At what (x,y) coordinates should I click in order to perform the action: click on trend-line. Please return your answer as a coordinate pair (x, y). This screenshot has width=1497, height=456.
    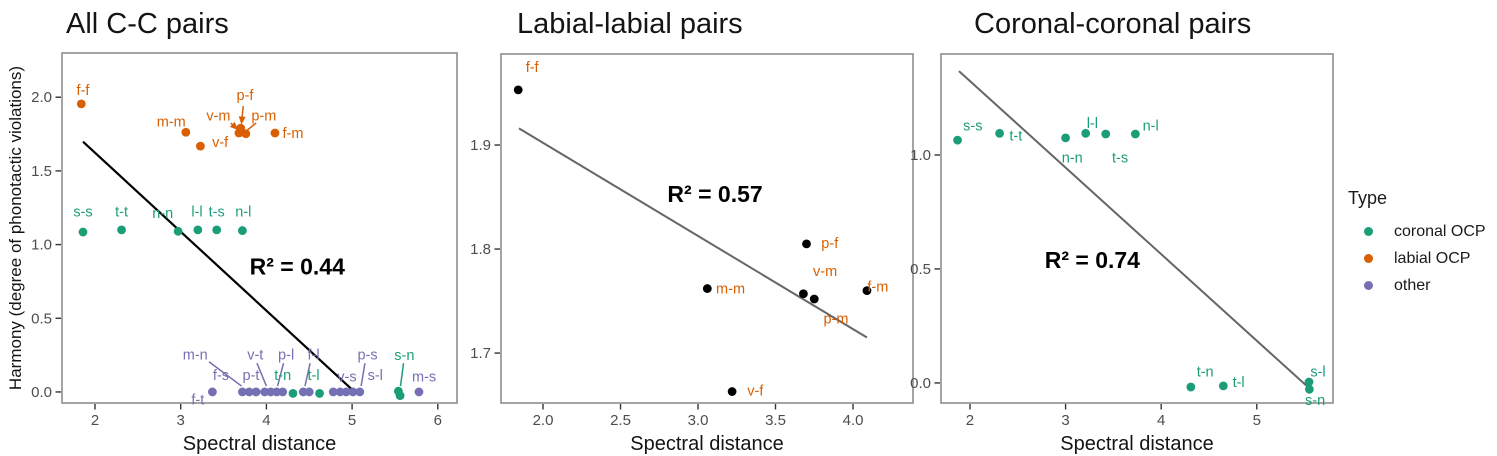
    Looking at the image, I should click on (219, 266).